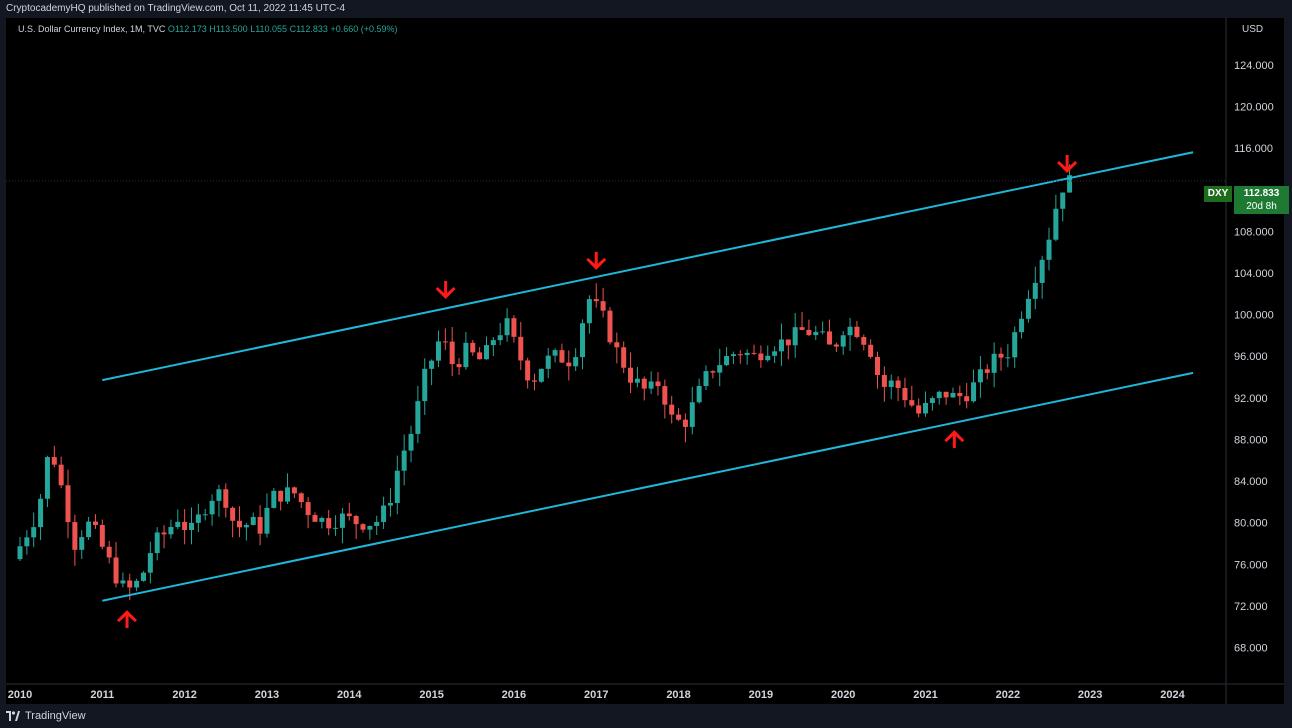 This screenshot has width=1292, height=728. Describe the element at coordinates (1254, 274) in the screenshot. I see `price-tick-label: 104.000` at that location.